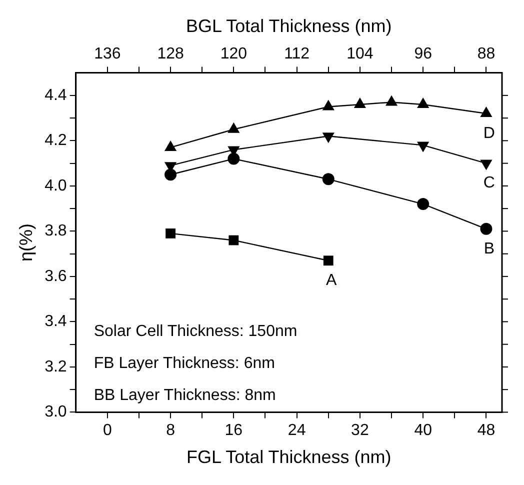 The image size is (524, 485). What do you see at coordinates (489, 133) in the screenshot?
I see `legend-label: D` at bounding box center [489, 133].